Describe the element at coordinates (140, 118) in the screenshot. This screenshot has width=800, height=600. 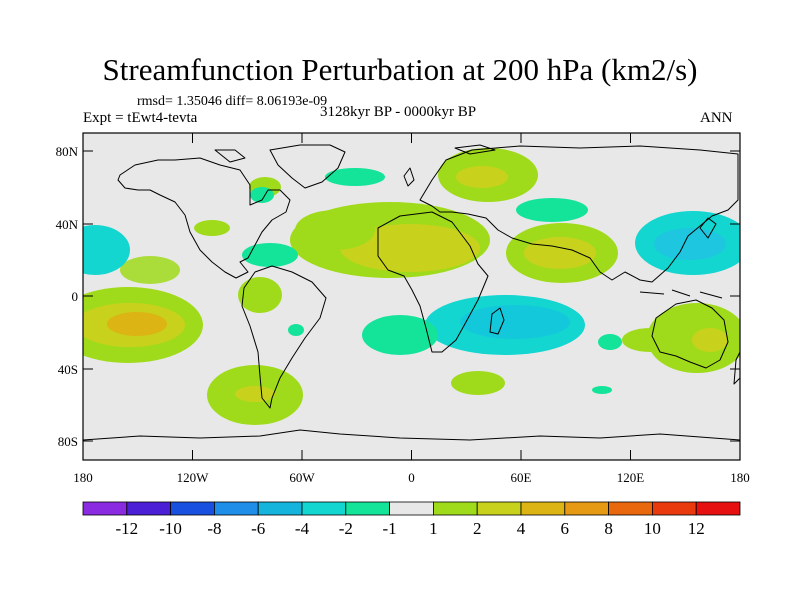
I see `experiment-label: Expt = tEwt4-tevta` at that location.